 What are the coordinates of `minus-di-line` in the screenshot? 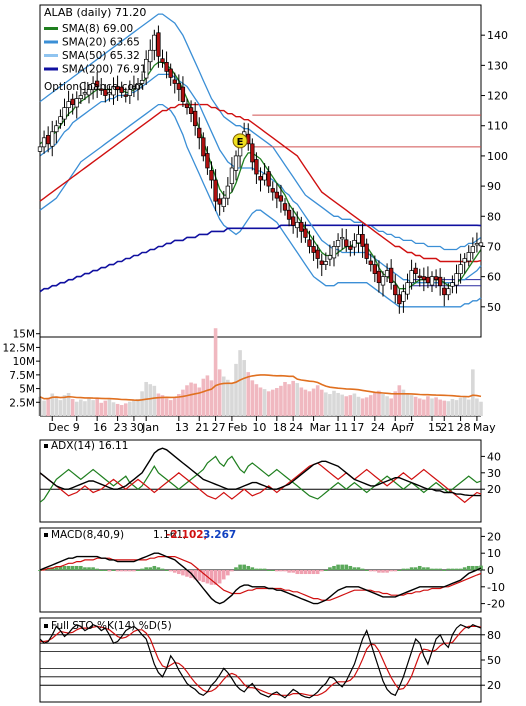 It's located at (260, 483).